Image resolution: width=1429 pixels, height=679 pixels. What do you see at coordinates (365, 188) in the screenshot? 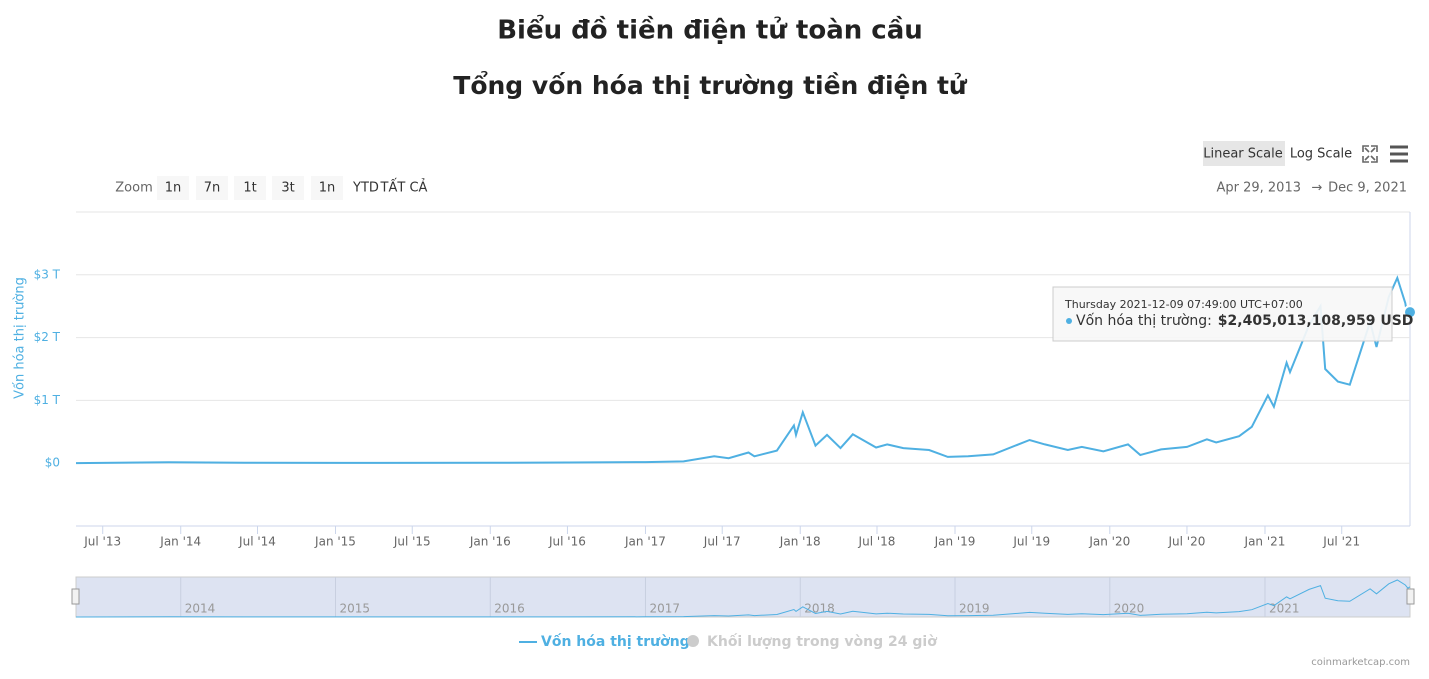
I see `zoom-button: YTD` at bounding box center [365, 188].